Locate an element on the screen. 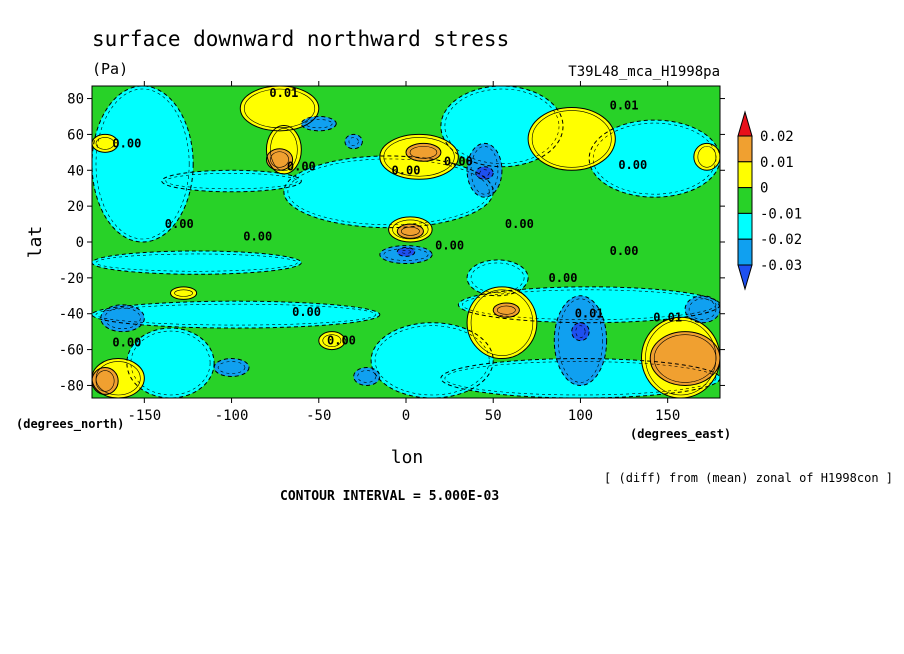  x-tick-label: -50 is located at coordinates (318, 416).